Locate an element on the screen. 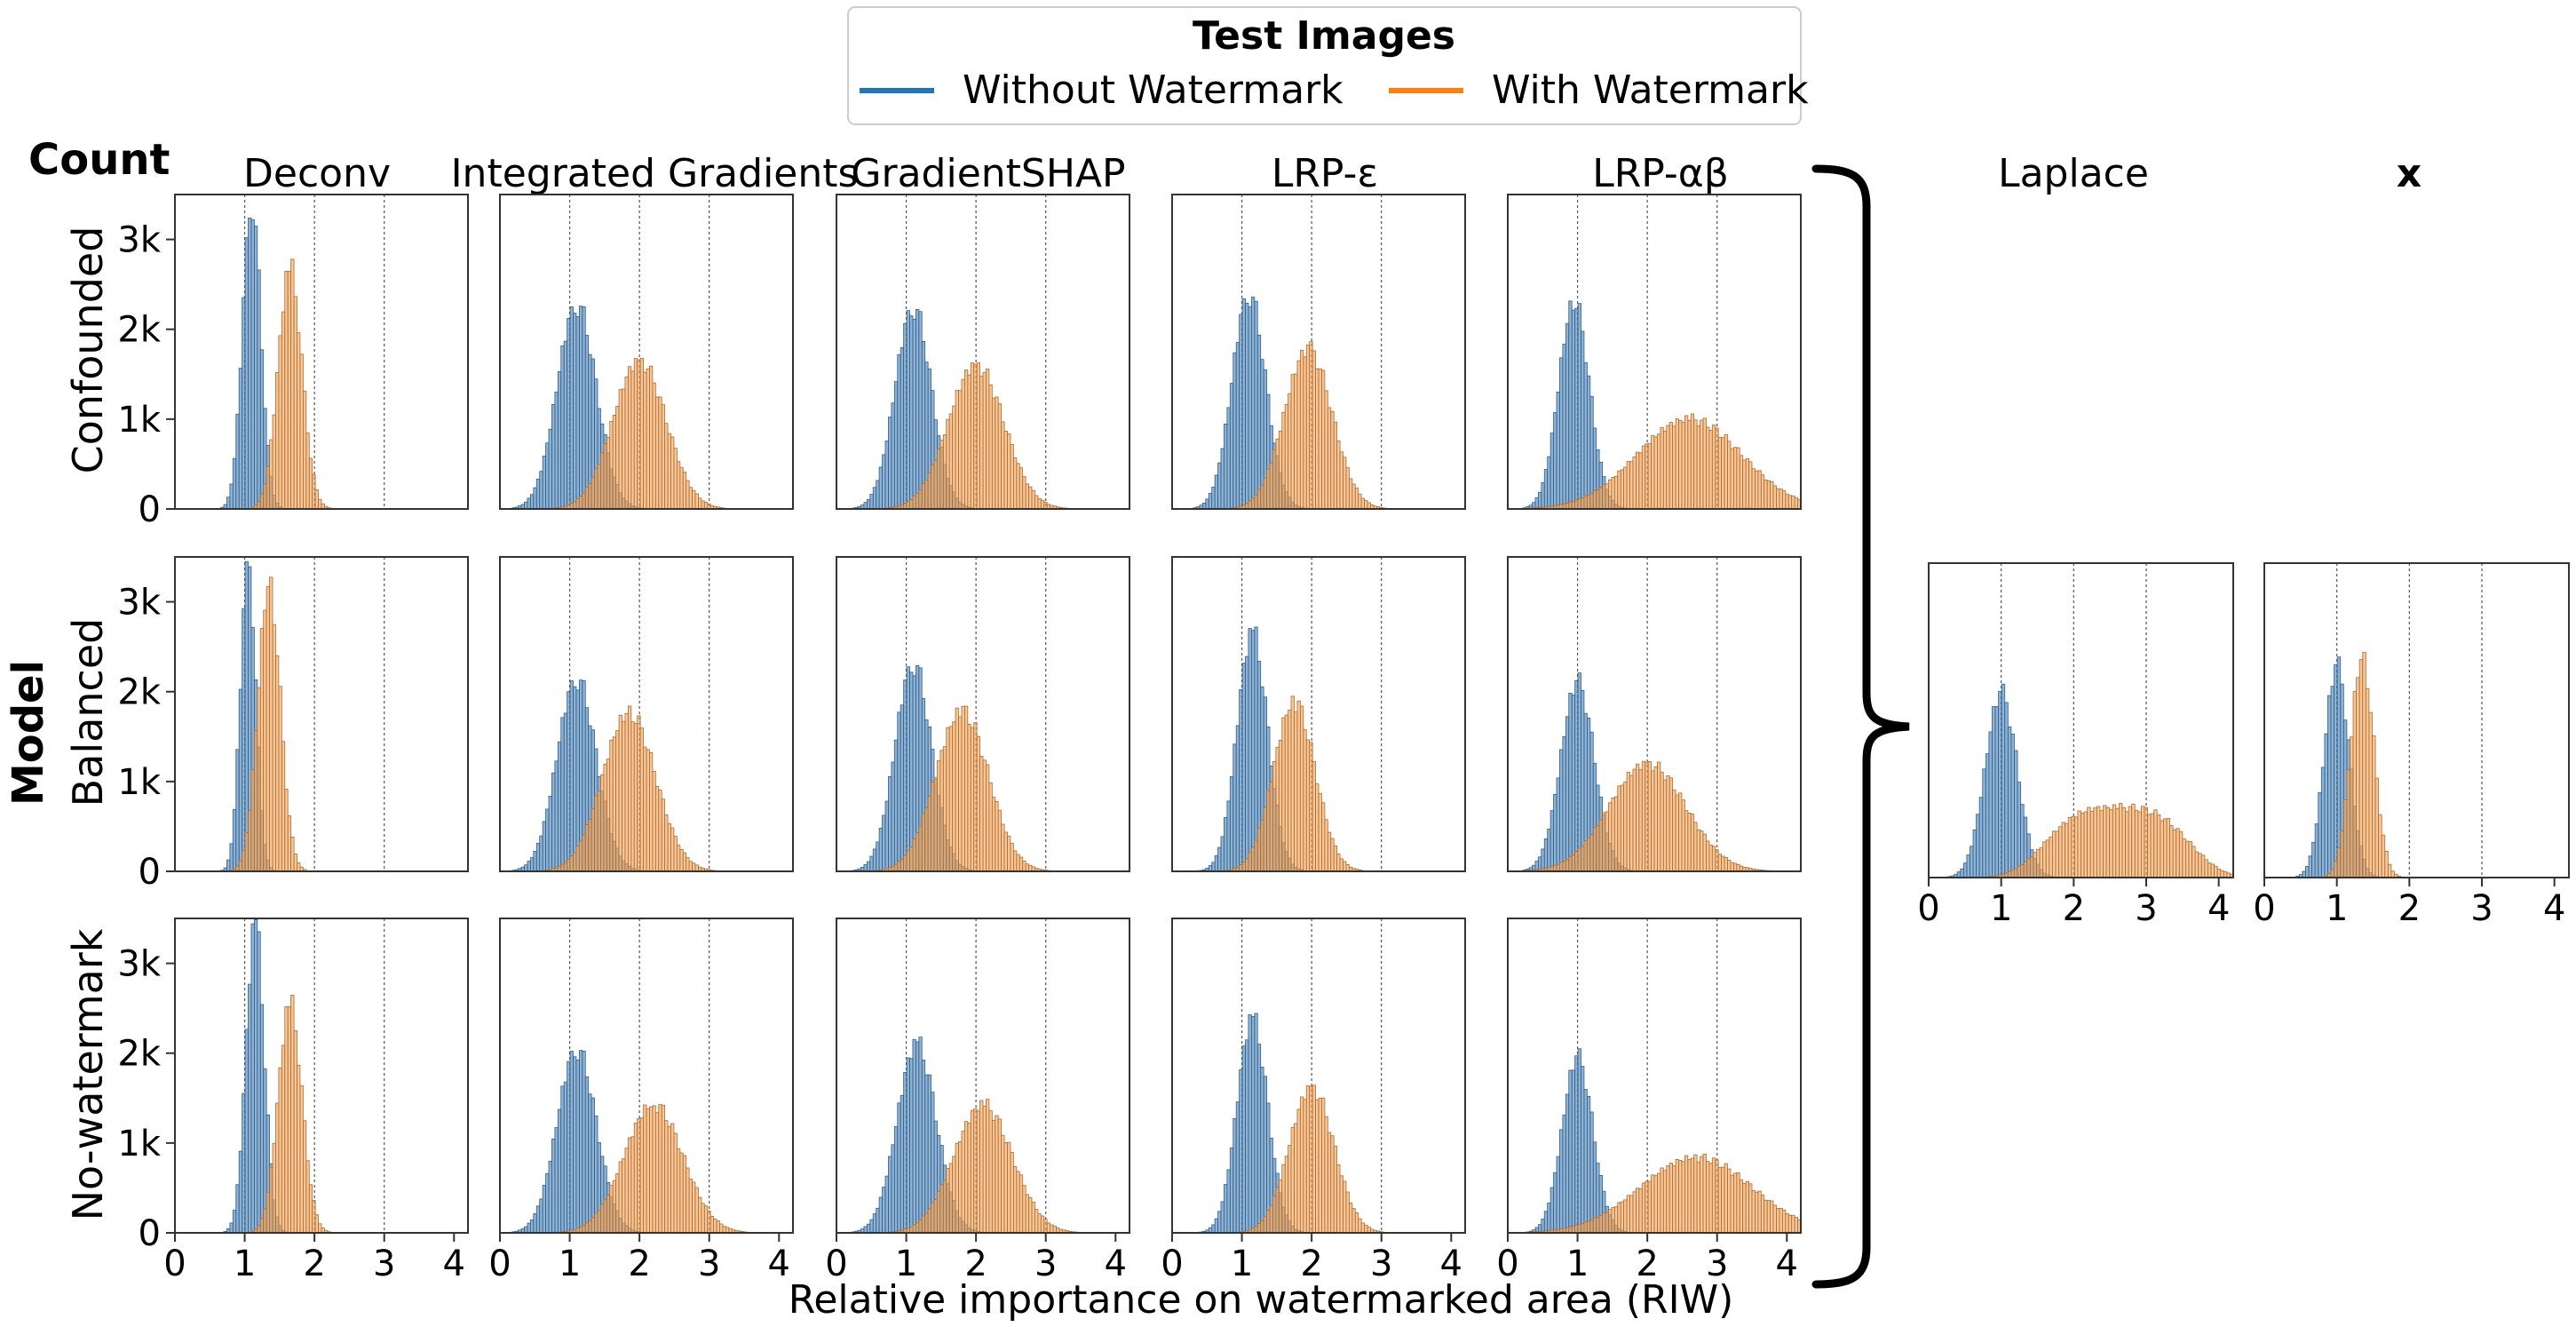  model-label: Model is located at coordinates (29, 733).